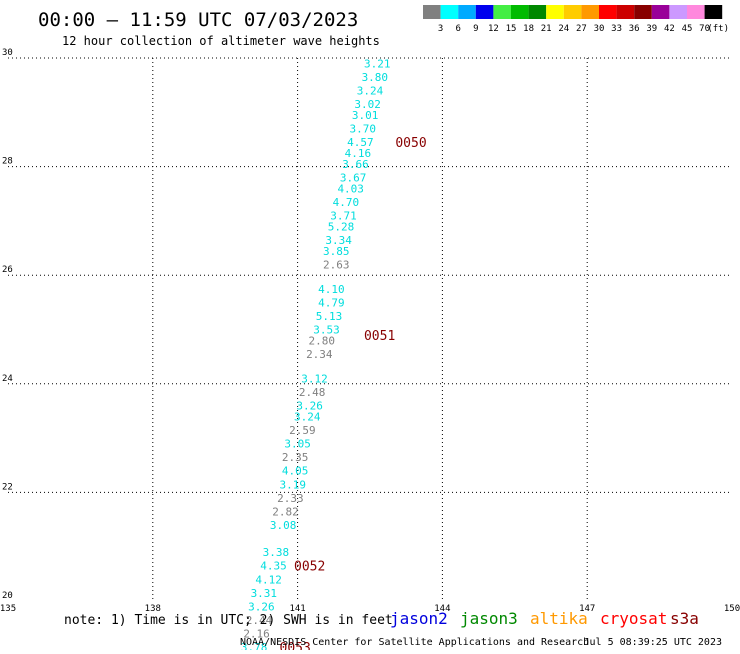 Image resolution: width=740 pixels, height=654 pixels. What do you see at coordinates (309, 567) in the screenshot?
I see `time-label: 0052` at bounding box center [309, 567].